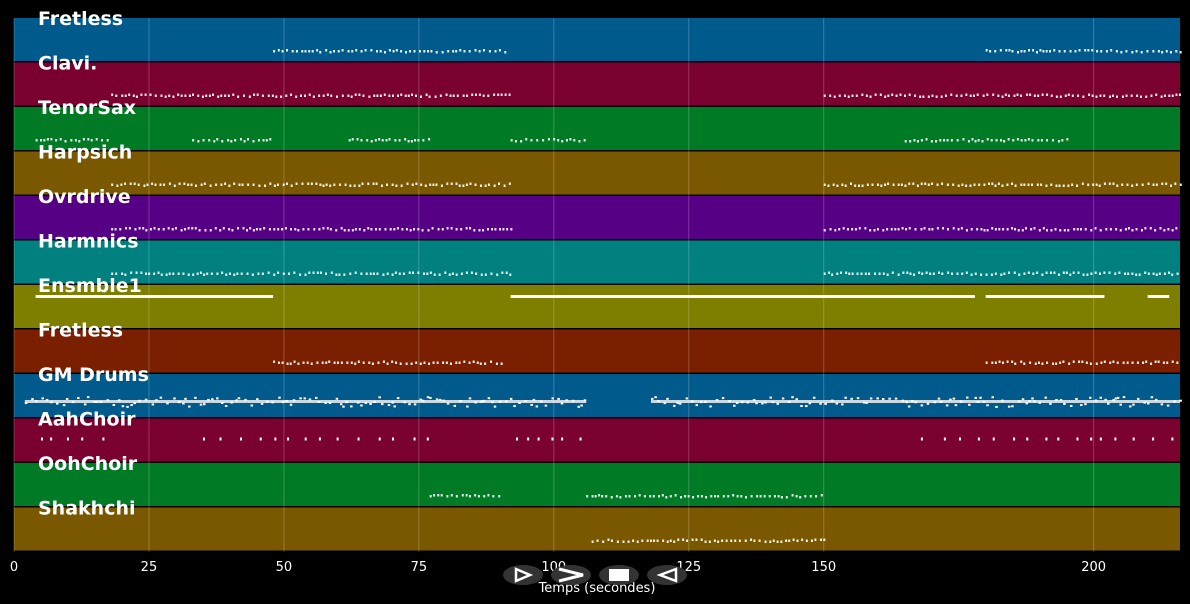  I want to click on stop-button, so click(619, 575).